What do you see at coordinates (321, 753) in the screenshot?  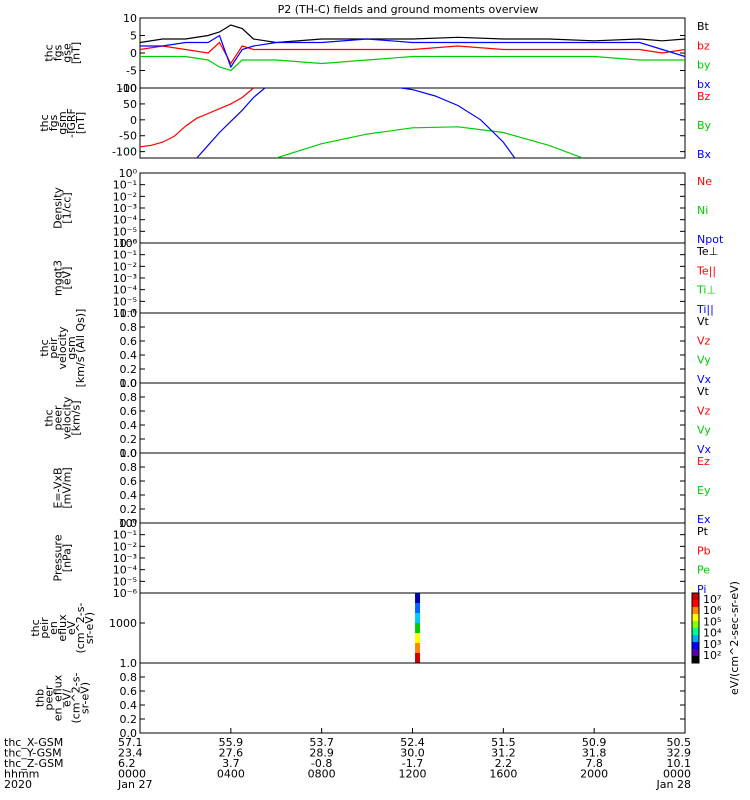 I see `x-row-value: 28.9` at bounding box center [321, 753].